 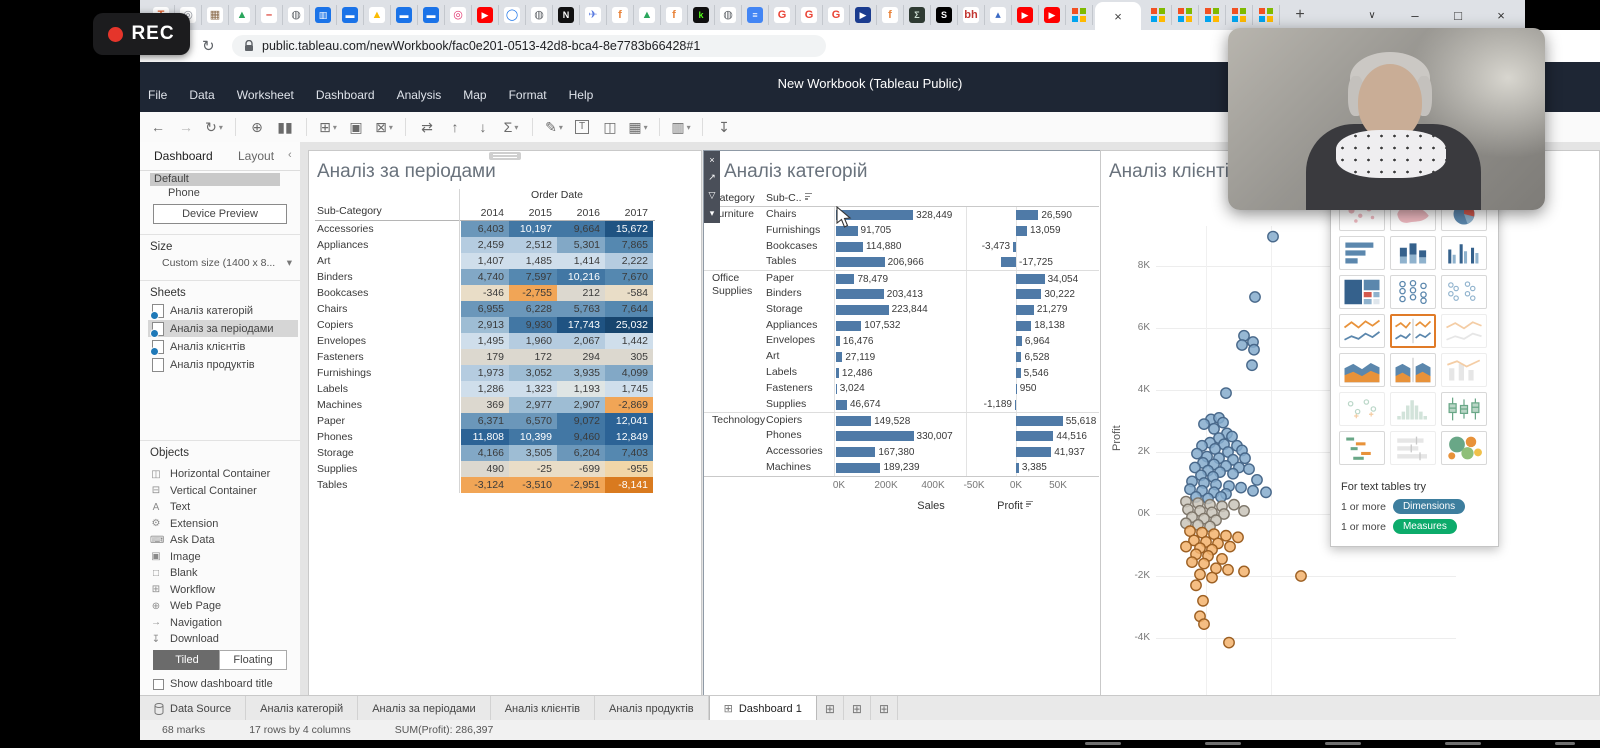 What do you see at coordinates (1413, 331) in the screenshot?
I see `showme-tile-lines-discrete` at bounding box center [1413, 331].